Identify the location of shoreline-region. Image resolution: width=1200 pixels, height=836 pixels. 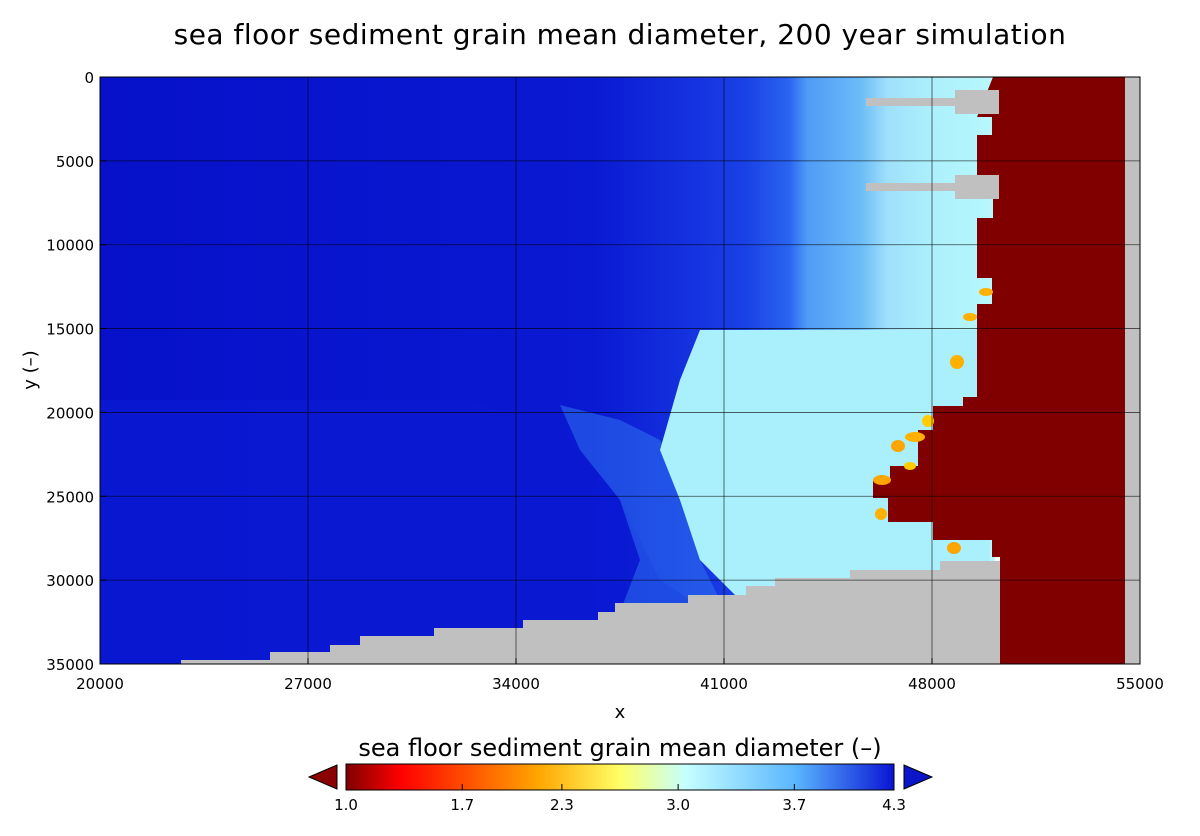
(999, 370).